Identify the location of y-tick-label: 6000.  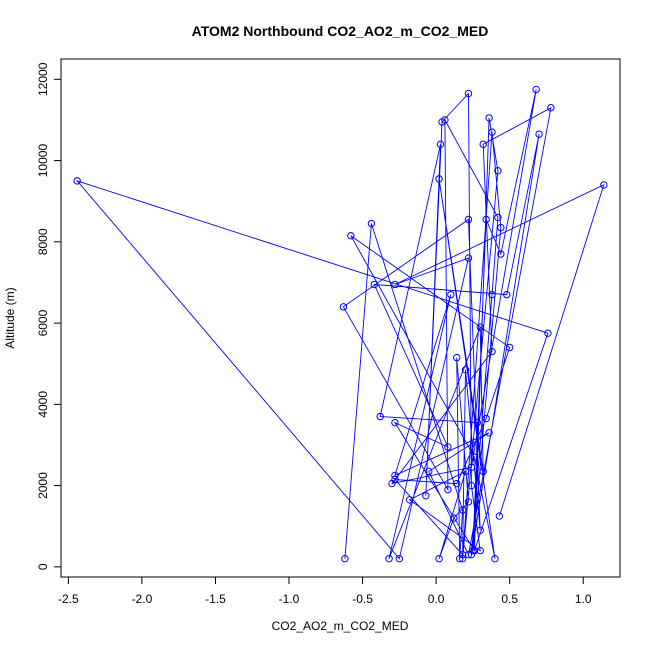
(43, 322).